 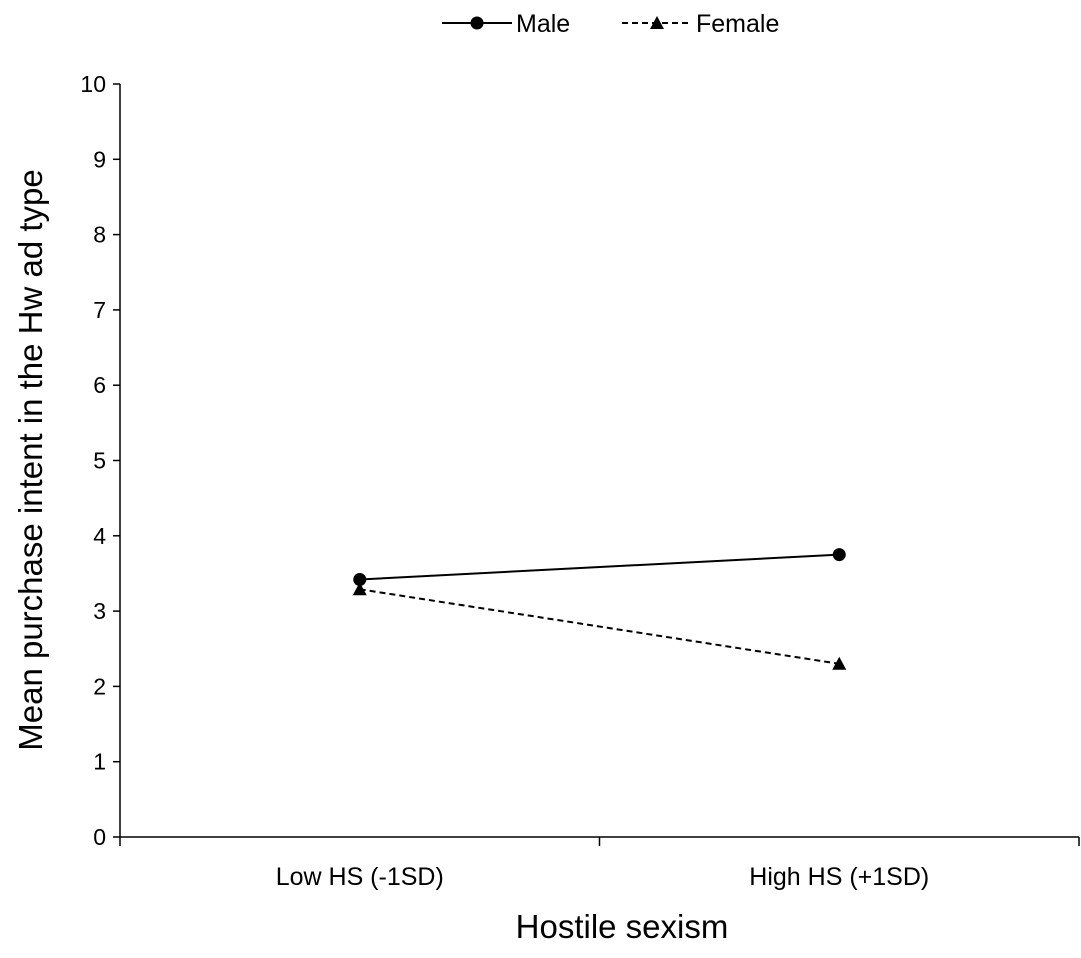 I want to click on series-male, so click(x=599, y=567).